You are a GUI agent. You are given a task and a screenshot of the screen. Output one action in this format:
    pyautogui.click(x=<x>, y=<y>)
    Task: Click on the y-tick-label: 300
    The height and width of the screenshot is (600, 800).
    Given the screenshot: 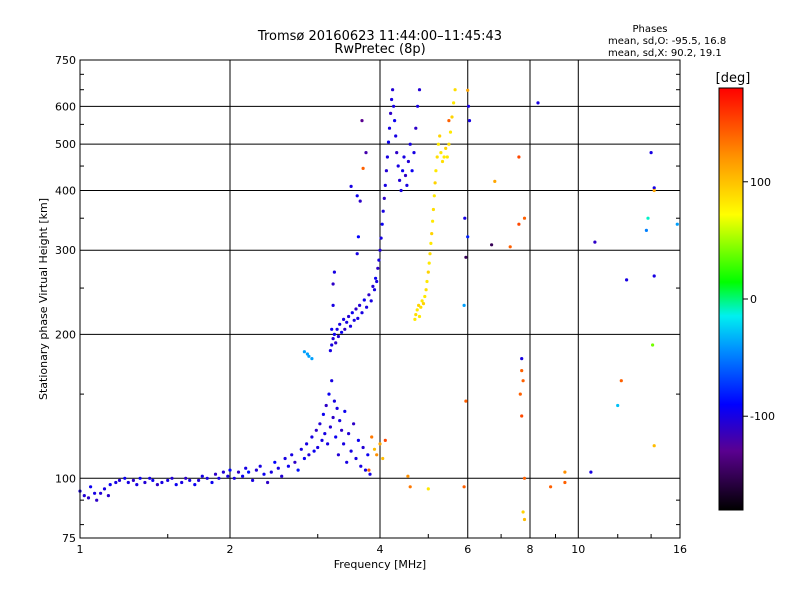 What is the action you would take?
    pyautogui.click(x=65, y=250)
    